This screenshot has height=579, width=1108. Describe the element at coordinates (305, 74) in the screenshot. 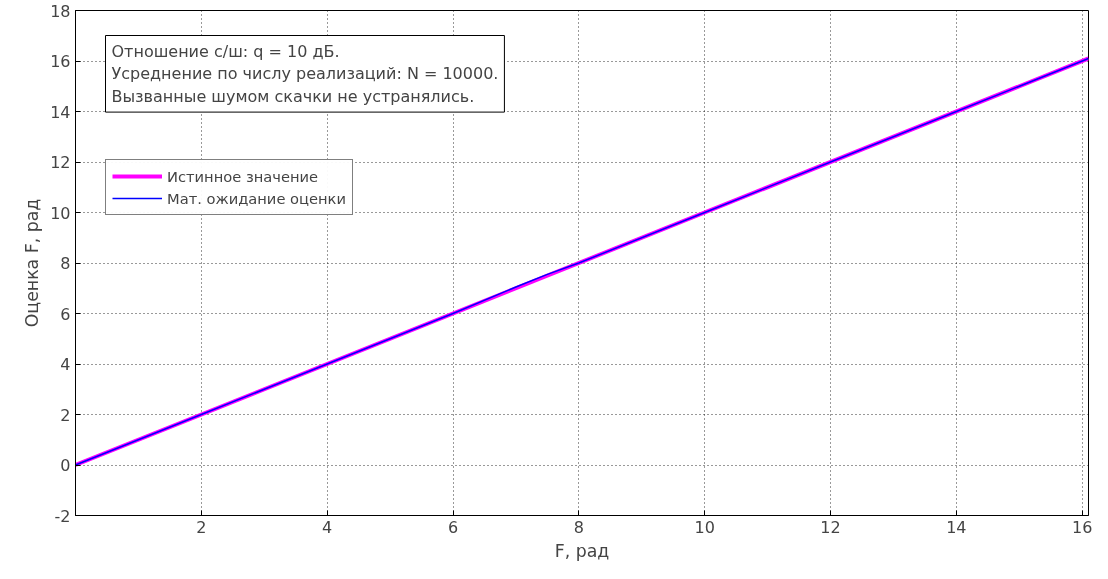

I see `annotation: Усреднение по числу реализаций: N = 10000.` at that location.